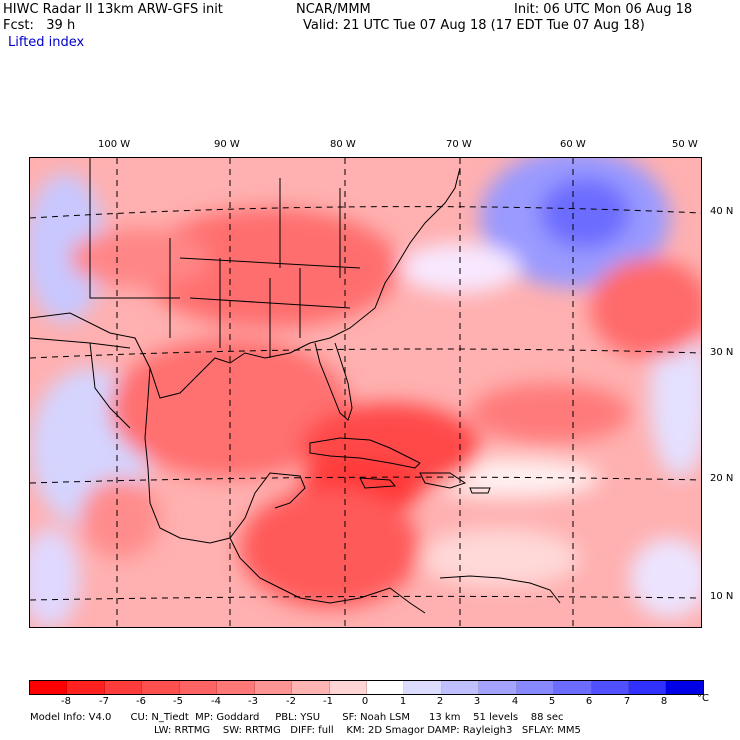 This screenshot has width=740, height=740. What do you see at coordinates (403, 701) in the screenshot?
I see `colorbar-label: 1` at bounding box center [403, 701].